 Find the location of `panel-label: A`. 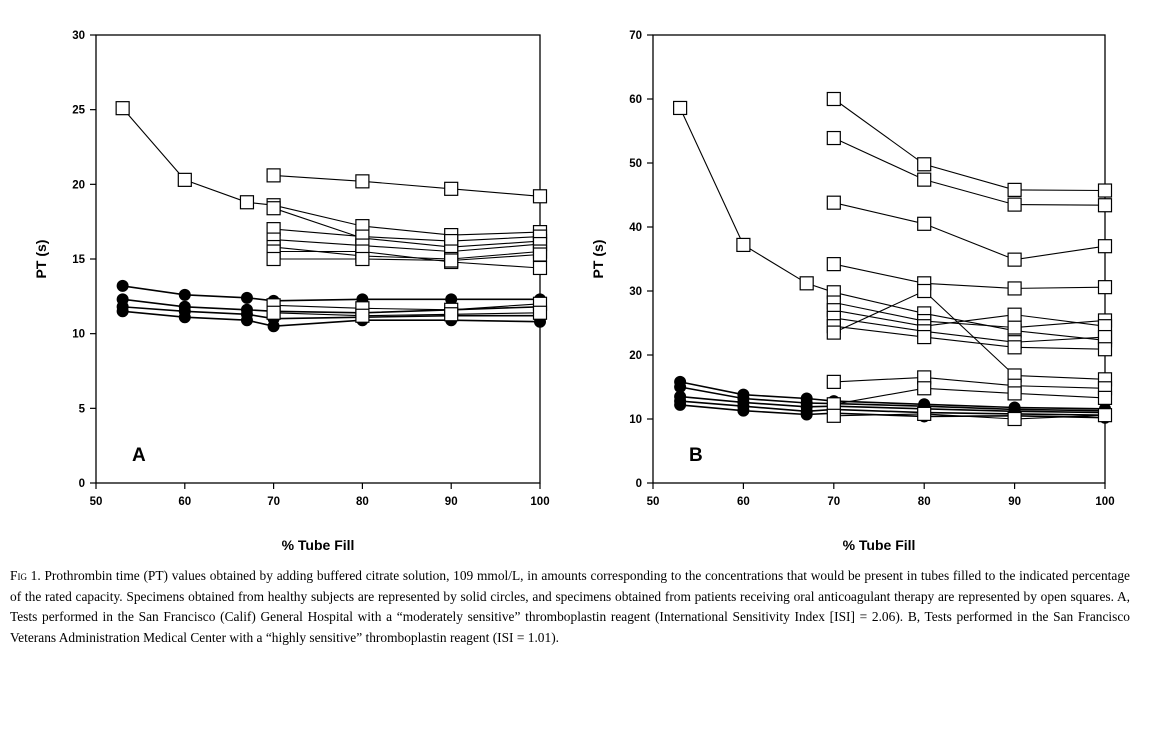

panel-label: A is located at coordinates (139, 455).